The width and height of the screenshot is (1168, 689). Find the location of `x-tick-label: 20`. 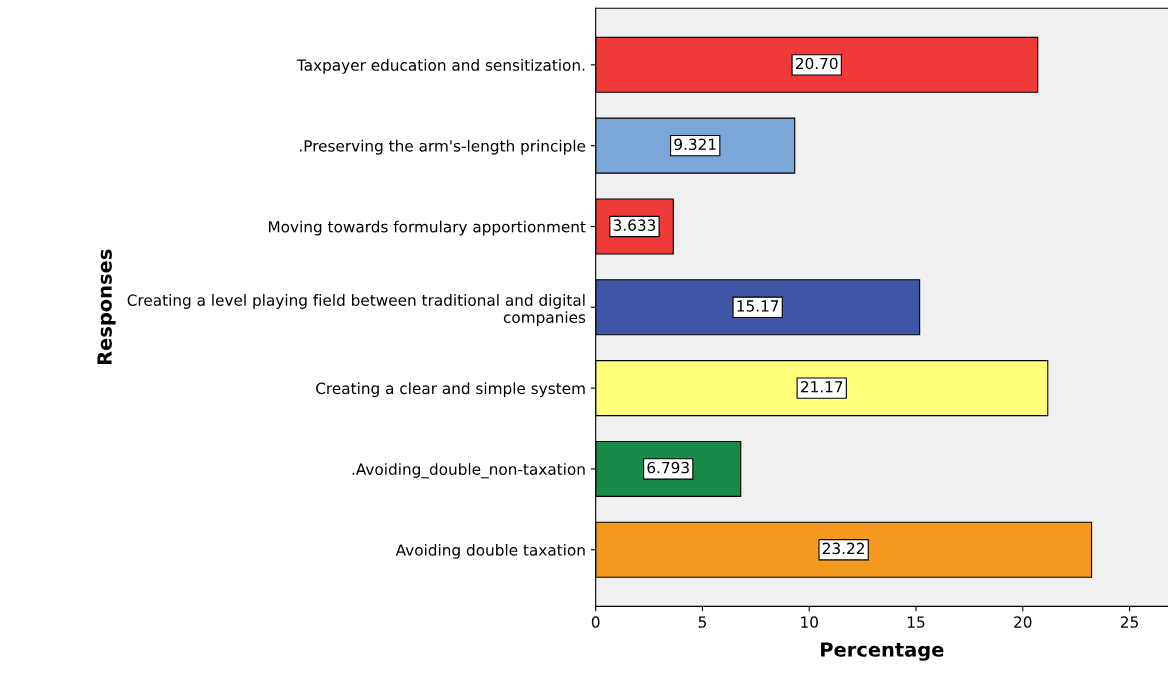

x-tick-label: 20 is located at coordinates (1023, 622).